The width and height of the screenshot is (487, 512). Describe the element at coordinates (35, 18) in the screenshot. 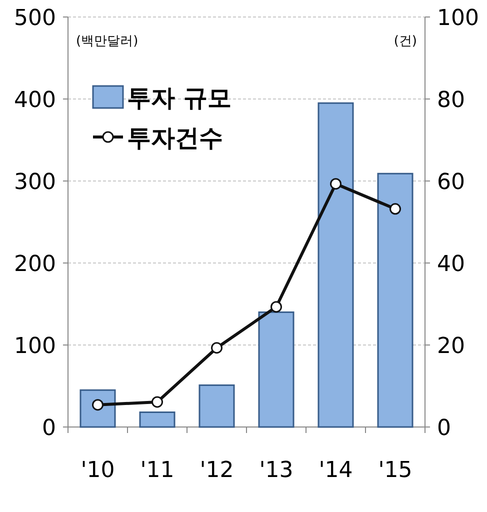

I see `y-tick-label: 500` at that location.